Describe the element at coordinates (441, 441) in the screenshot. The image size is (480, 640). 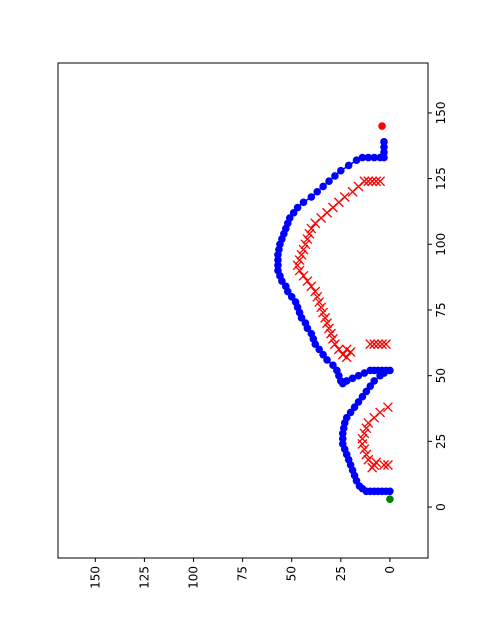
I see `x-tick-label: 25` at that location.